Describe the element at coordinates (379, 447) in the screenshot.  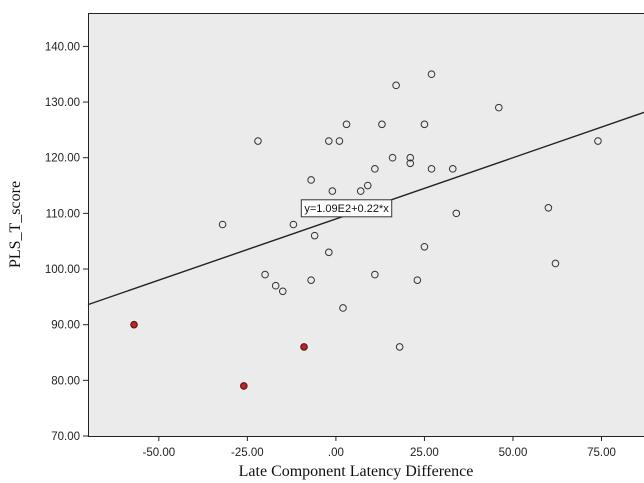
I see `x-axis-ticks: -50.00 -25.00 .00 25.00 50.00 75.00` at that location.